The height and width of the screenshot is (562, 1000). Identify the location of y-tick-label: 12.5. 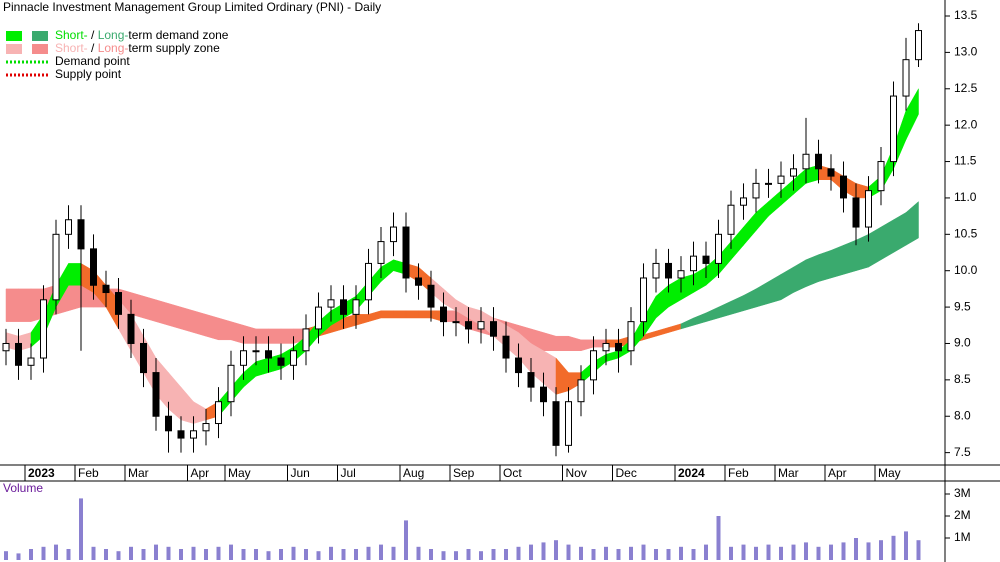
(966, 88).